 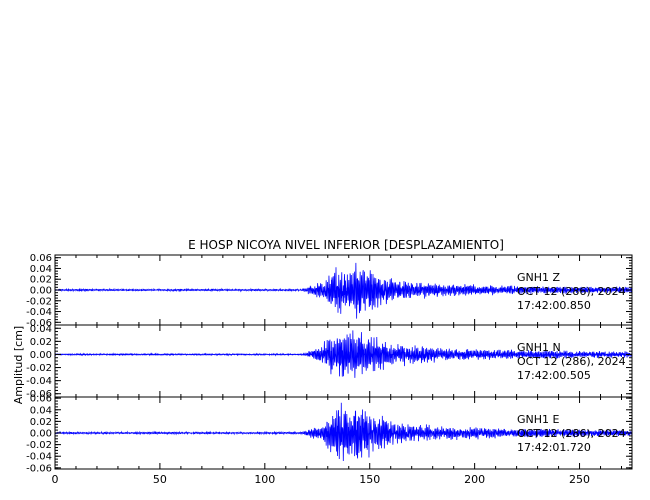 What do you see at coordinates (160, 479) in the screenshot?
I see `x-tick-label: 50` at bounding box center [160, 479].